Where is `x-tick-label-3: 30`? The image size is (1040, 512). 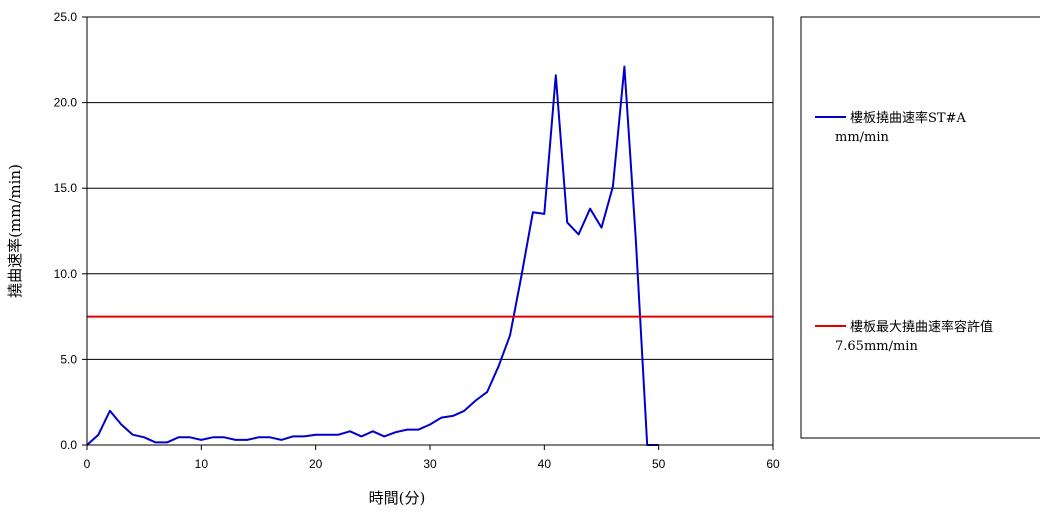
x-tick-label-3: 30 is located at coordinates (430, 464).